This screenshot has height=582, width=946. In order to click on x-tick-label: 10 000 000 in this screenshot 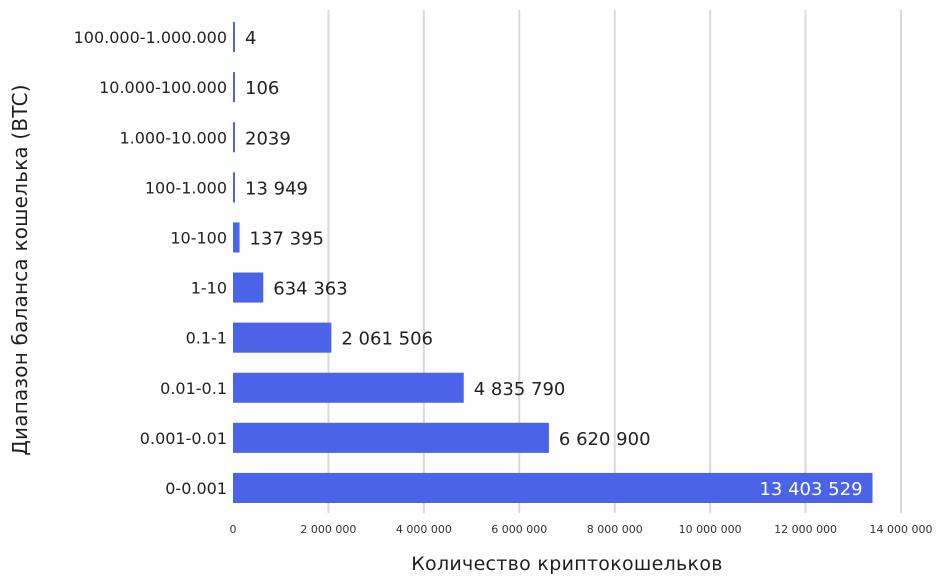, I will do `click(710, 529)`.